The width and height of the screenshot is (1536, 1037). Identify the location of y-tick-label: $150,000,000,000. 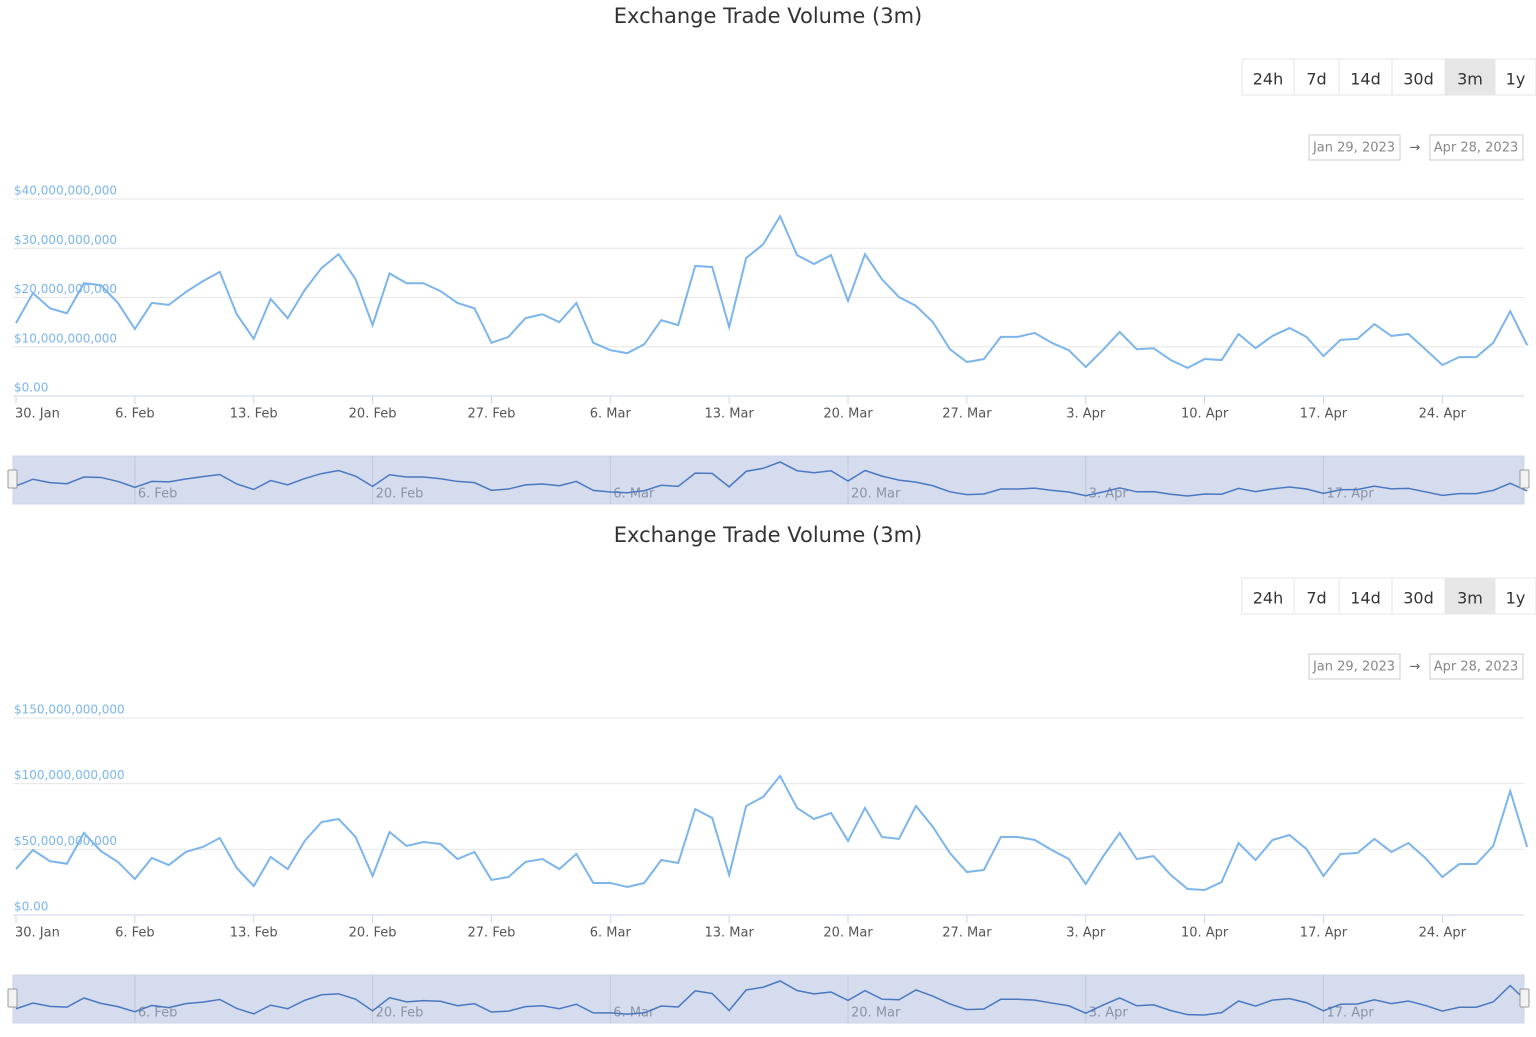
(69, 710).